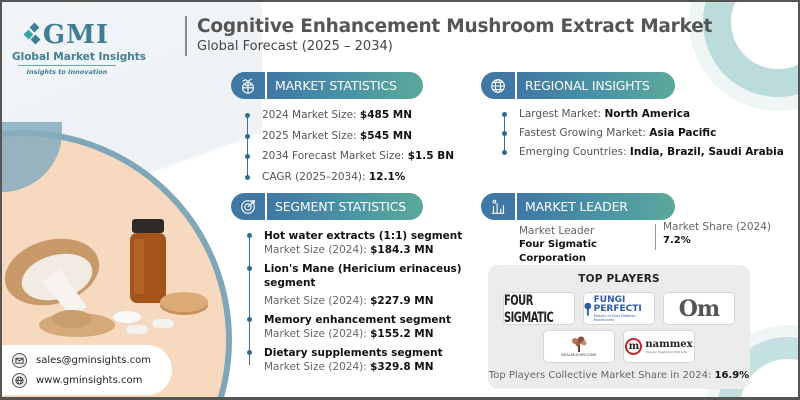 This screenshot has height=400, width=800. I want to click on ring-decoration-top-right, so click(750, 49).